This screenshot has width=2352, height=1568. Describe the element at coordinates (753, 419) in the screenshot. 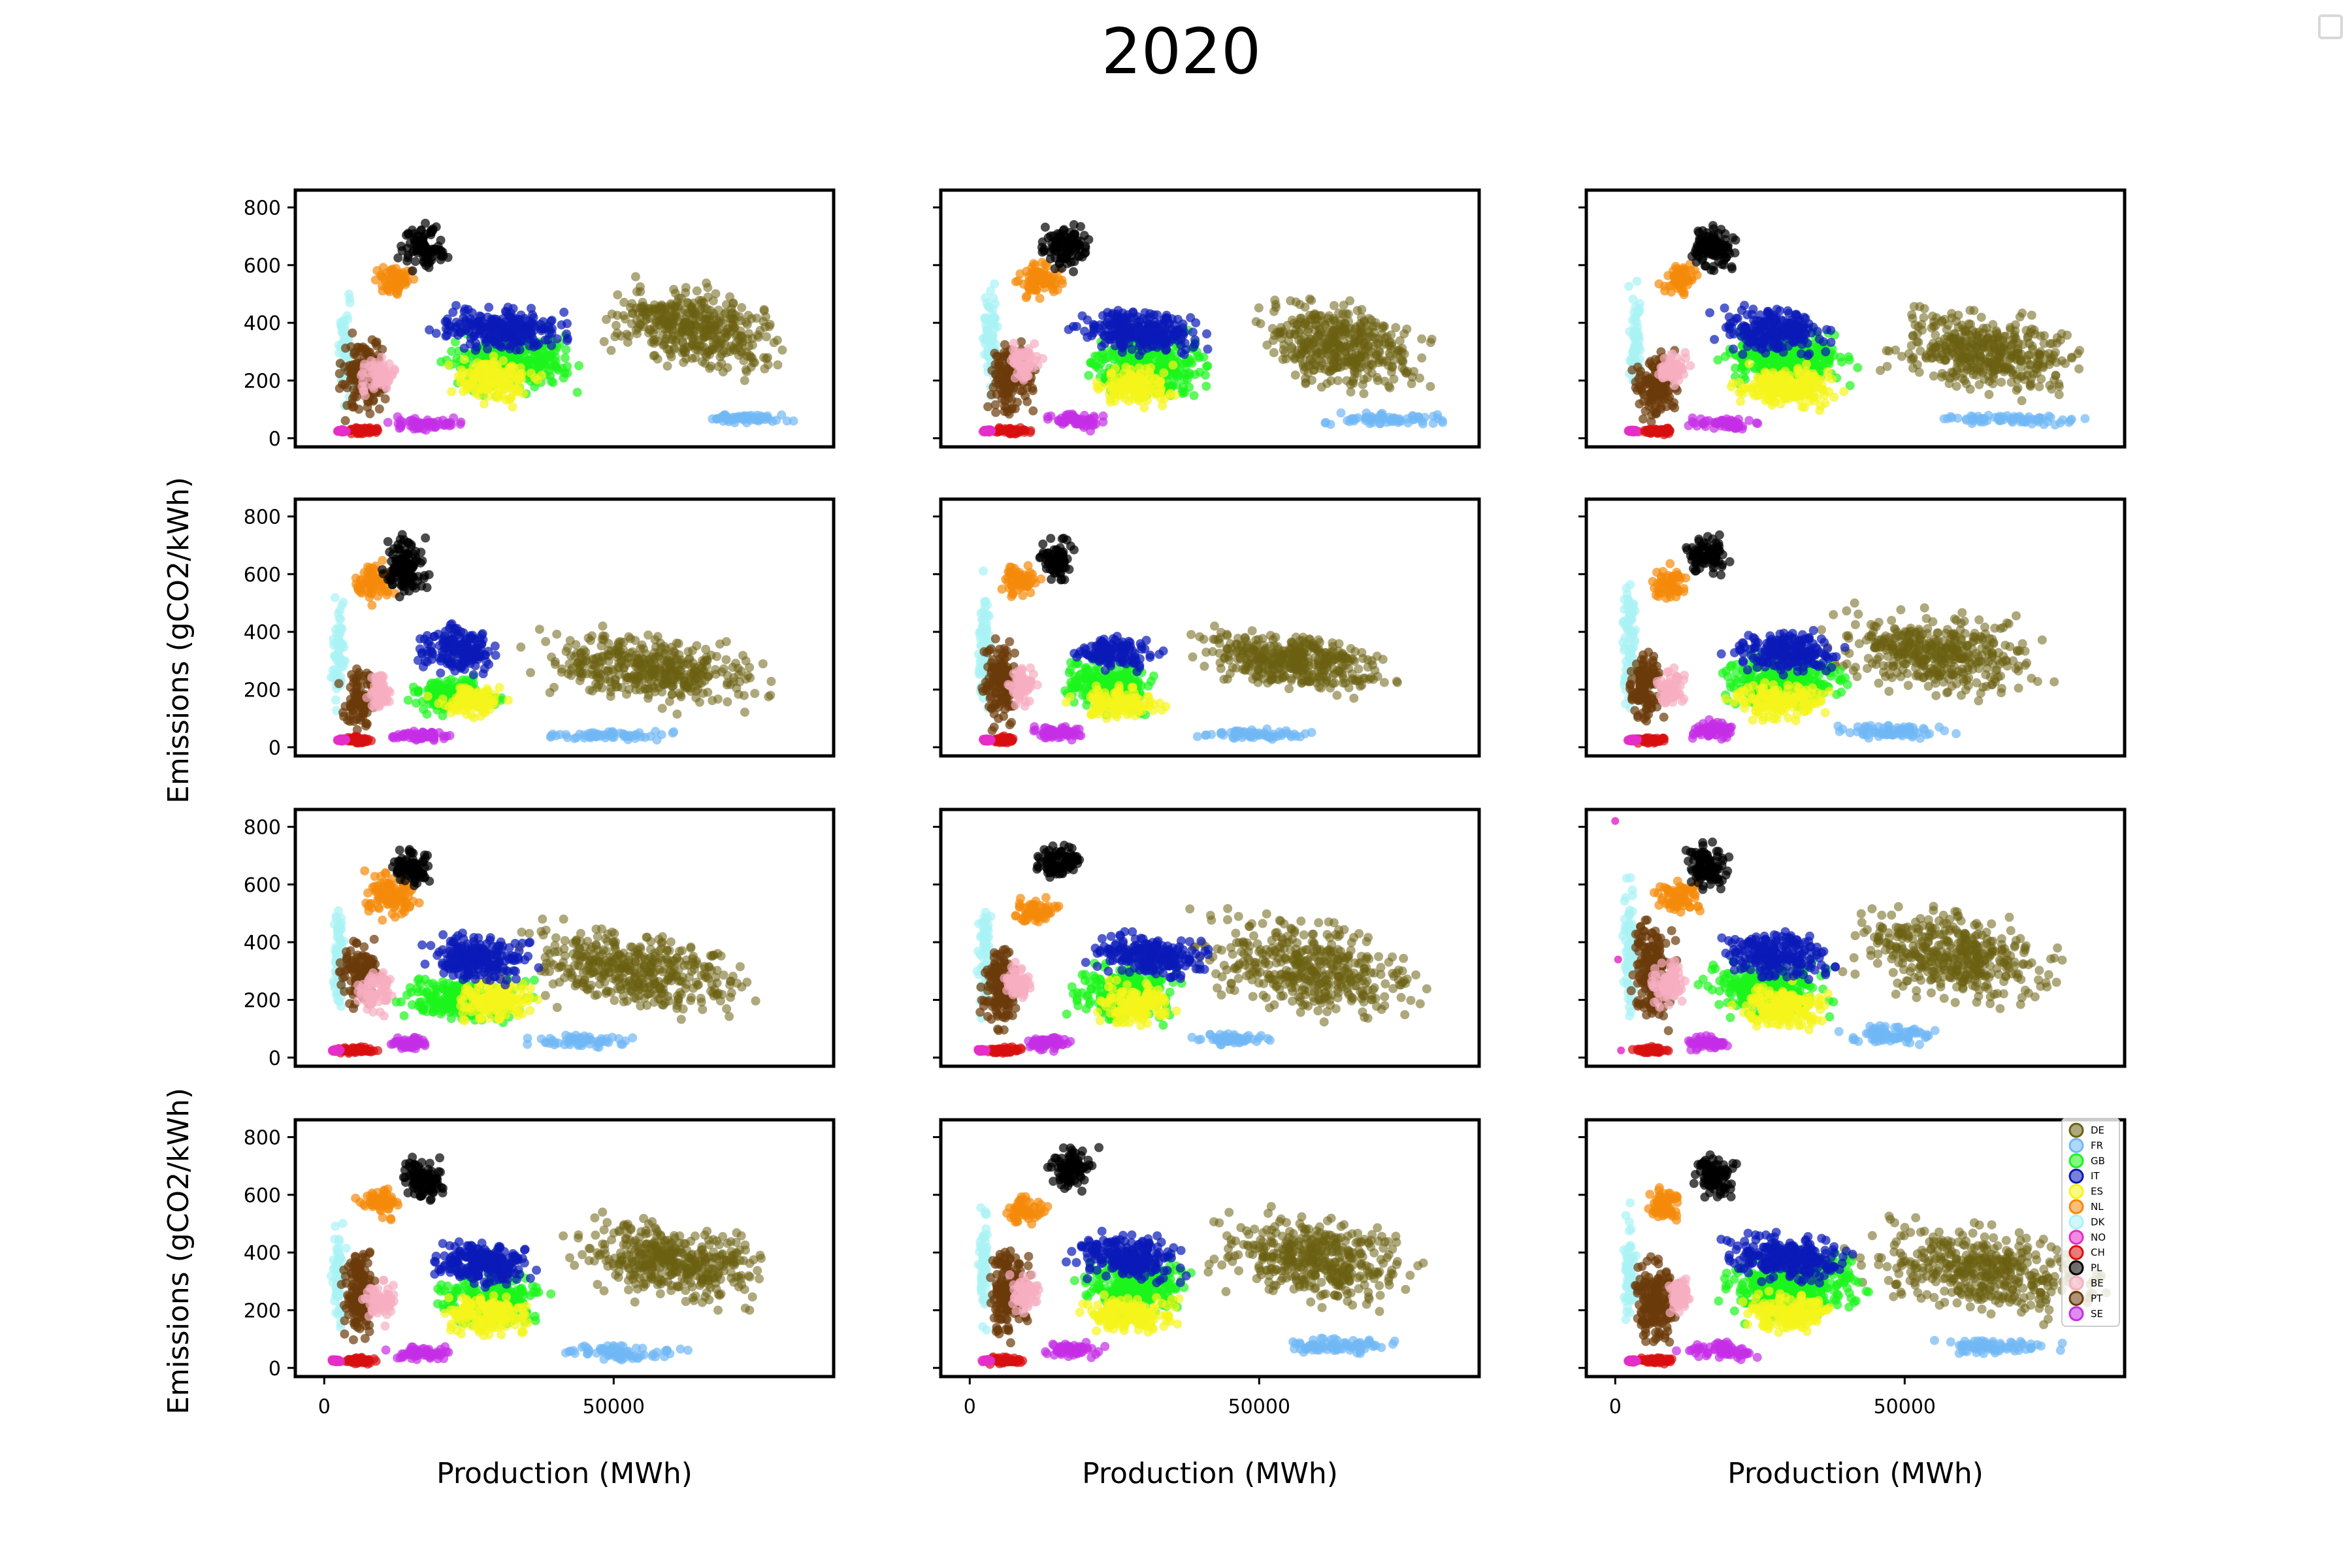

I see `series-fr` at that location.